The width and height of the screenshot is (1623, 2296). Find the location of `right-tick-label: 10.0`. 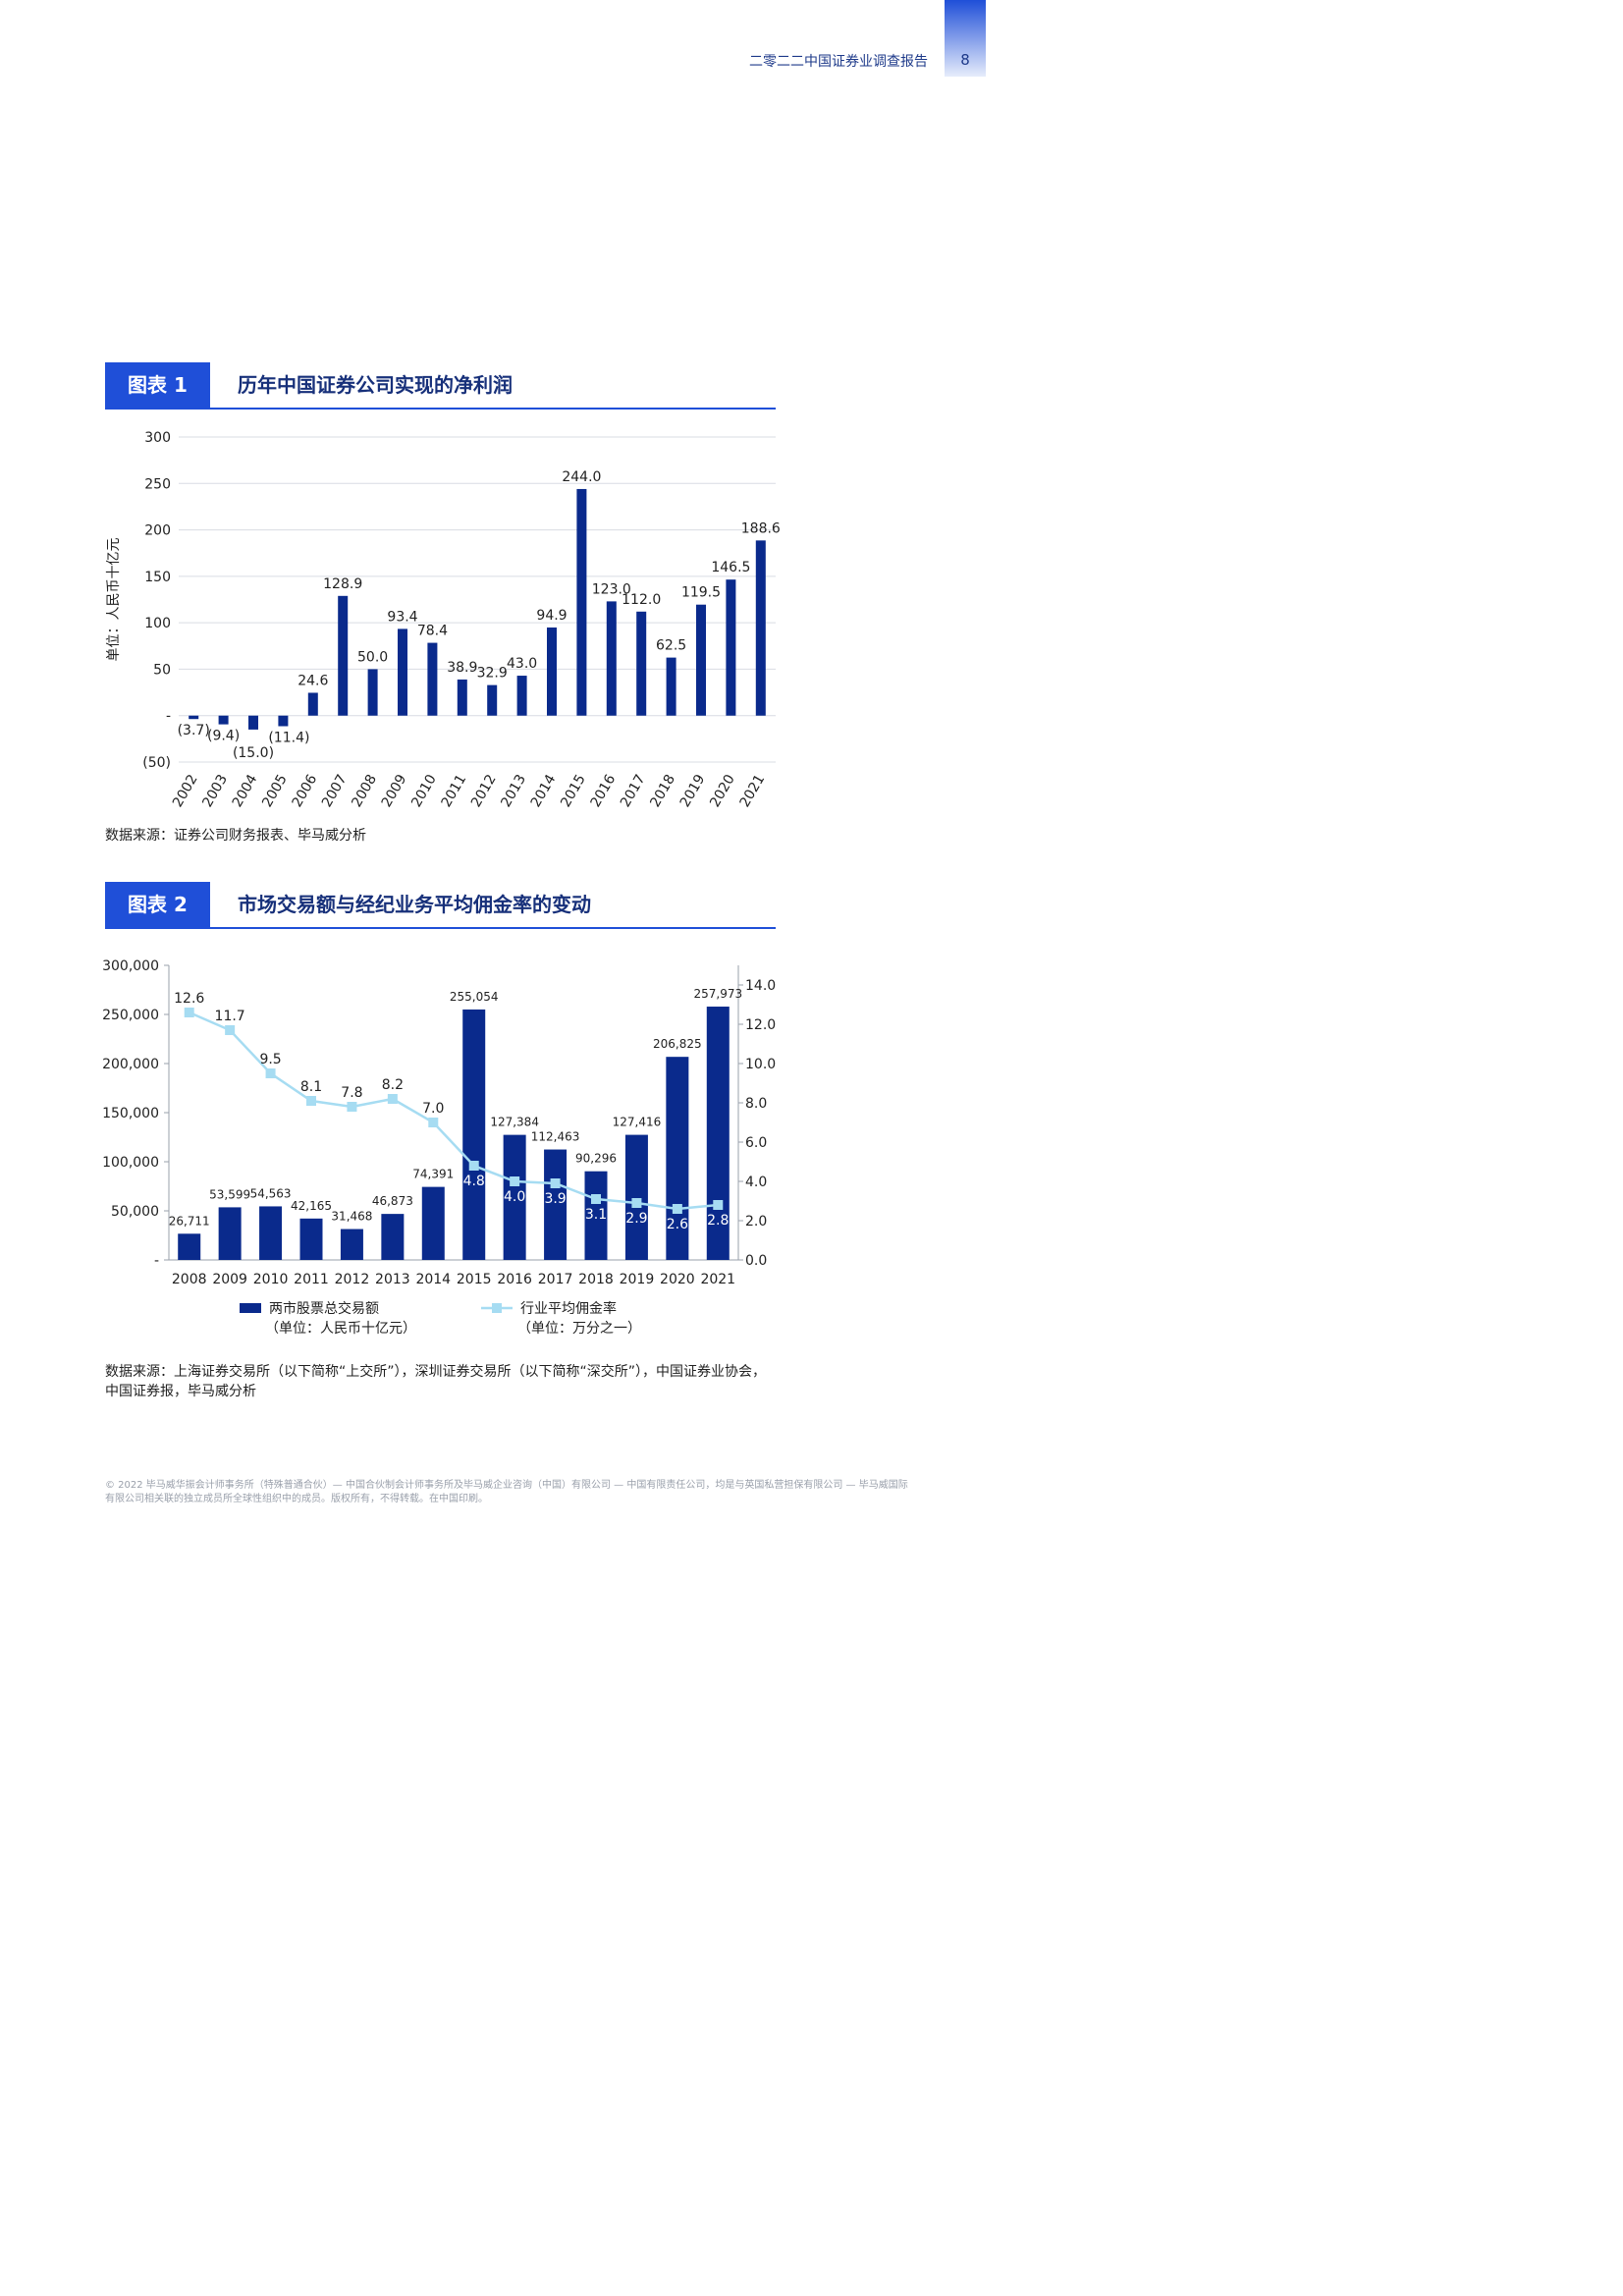

right-tick-label: 10.0 is located at coordinates (760, 1064).